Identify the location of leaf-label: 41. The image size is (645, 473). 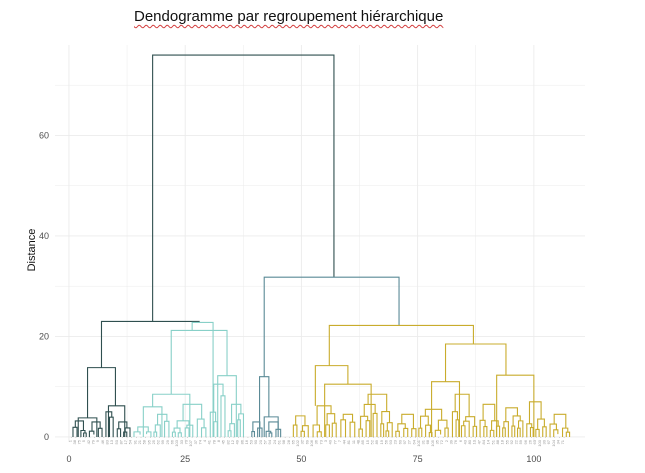
(209, 441).